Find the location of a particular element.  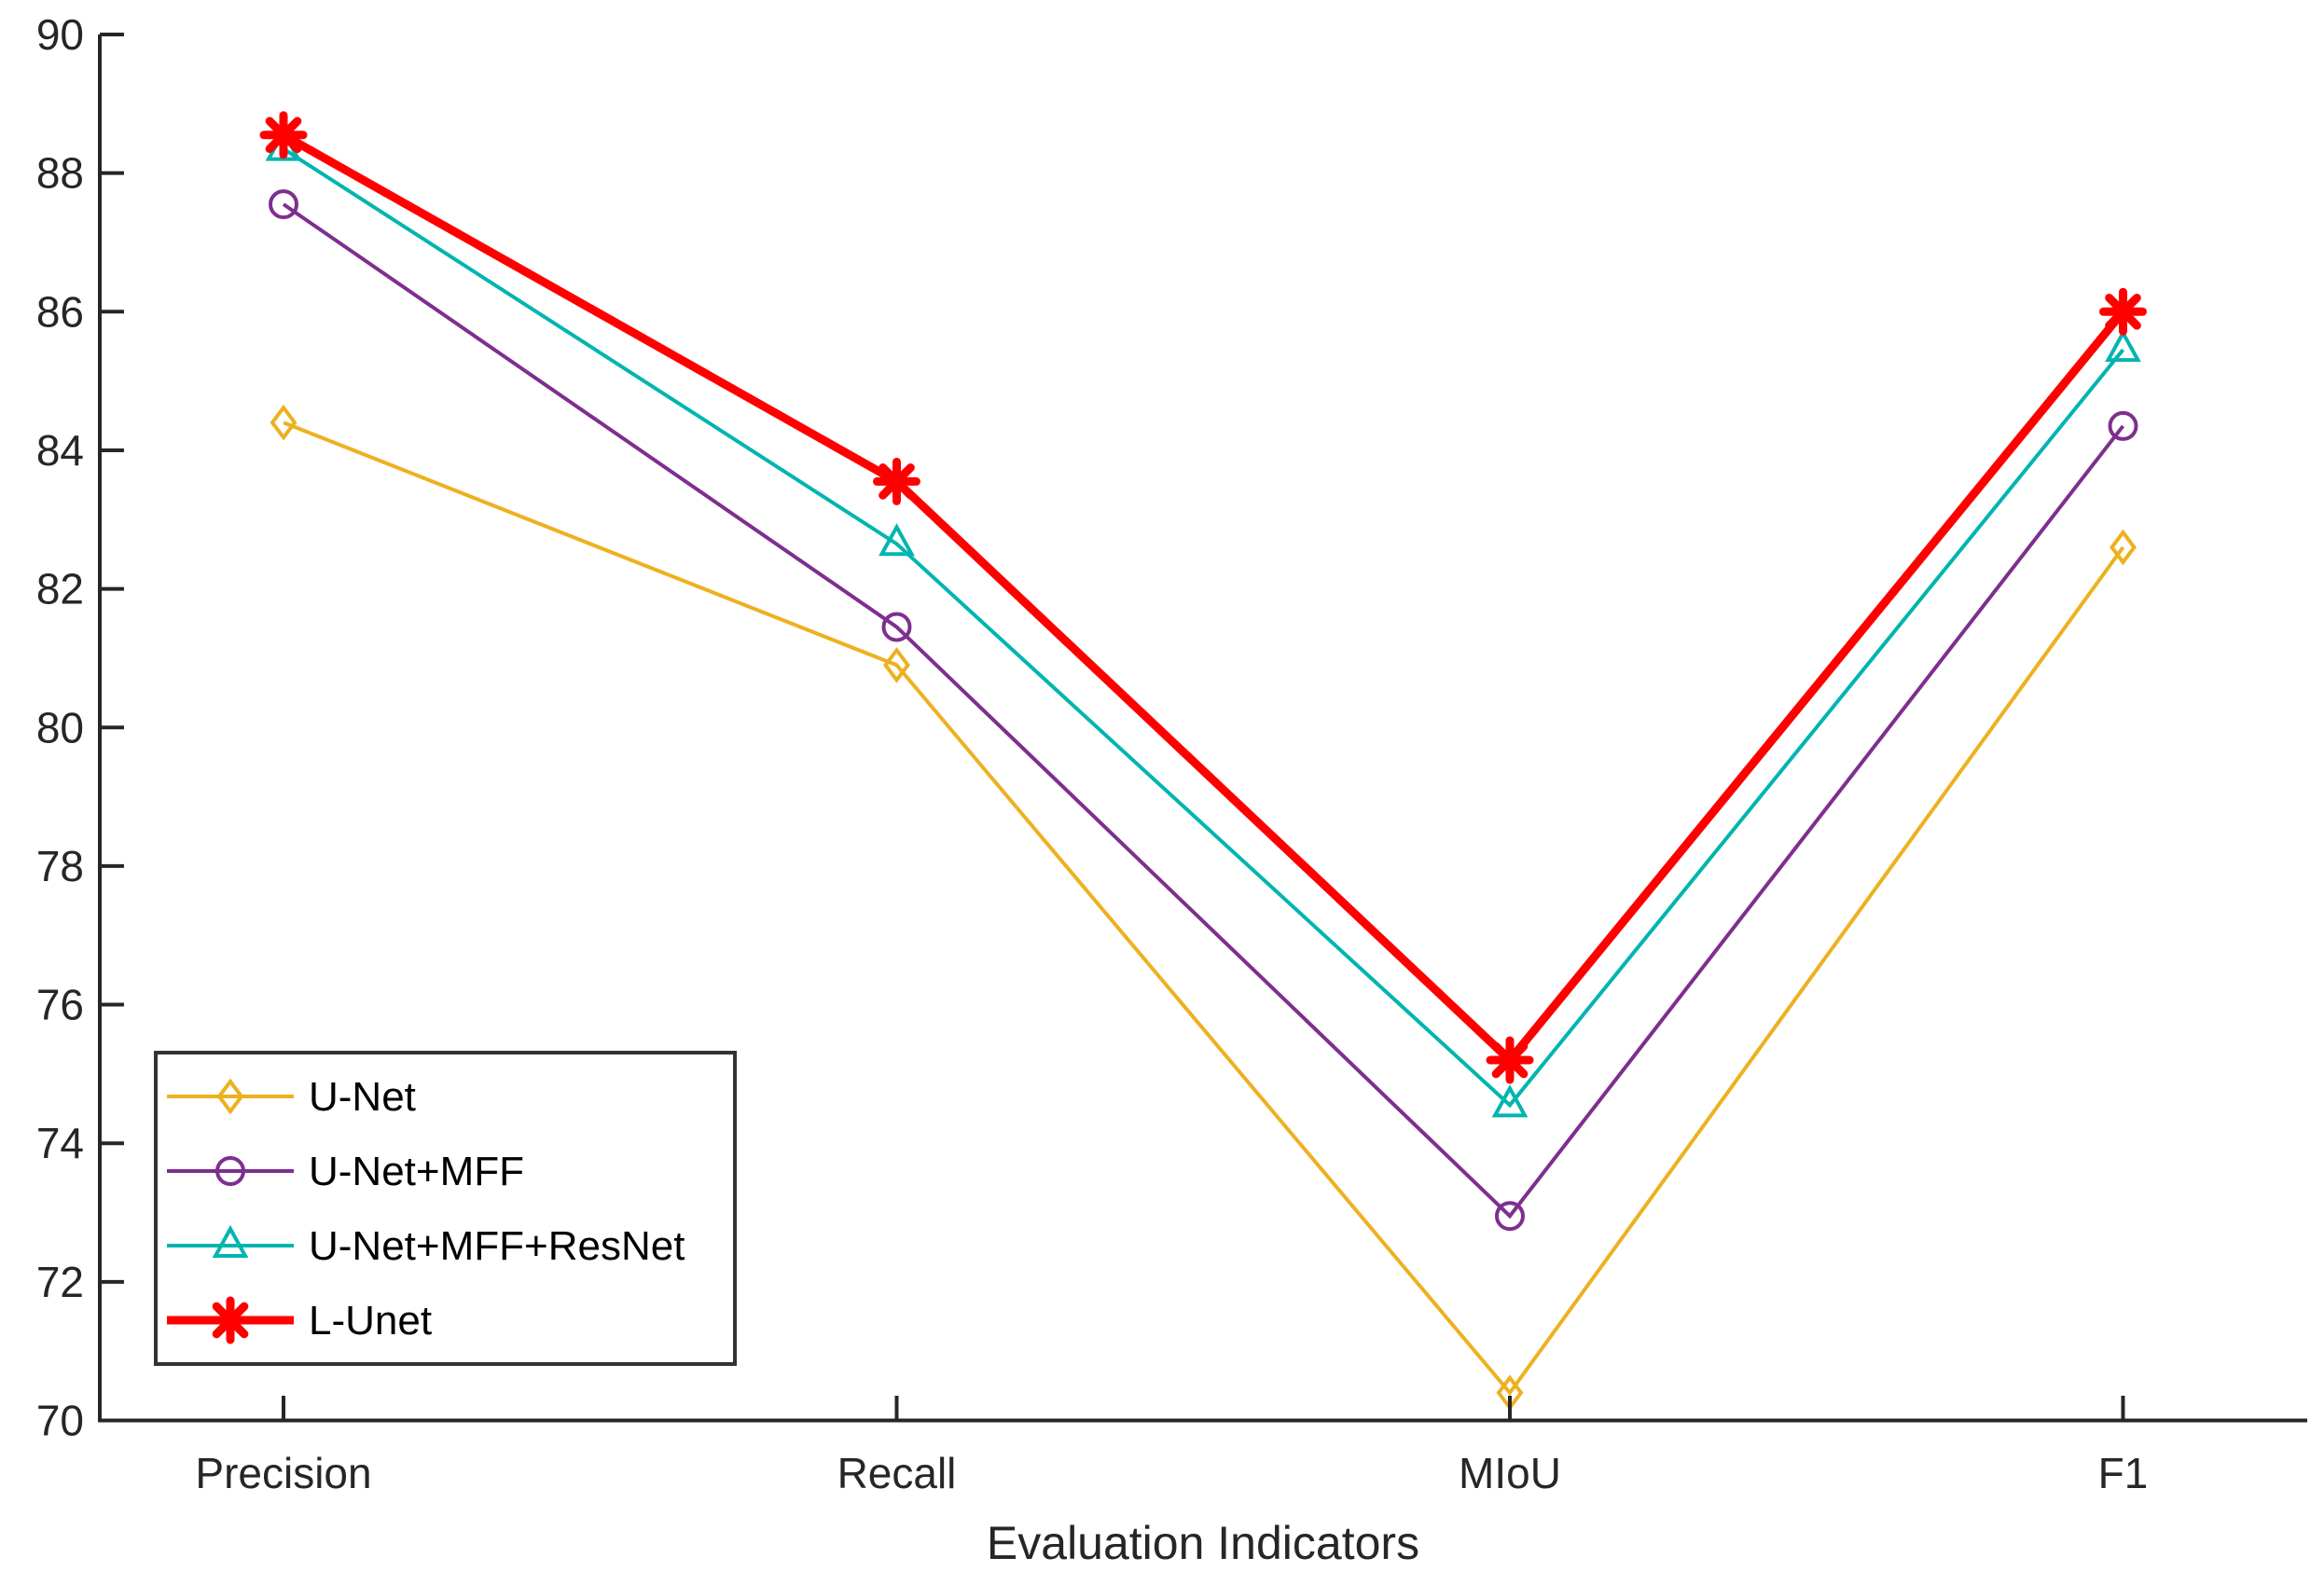

y-tick-label: 84 is located at coordinates (60, 450).